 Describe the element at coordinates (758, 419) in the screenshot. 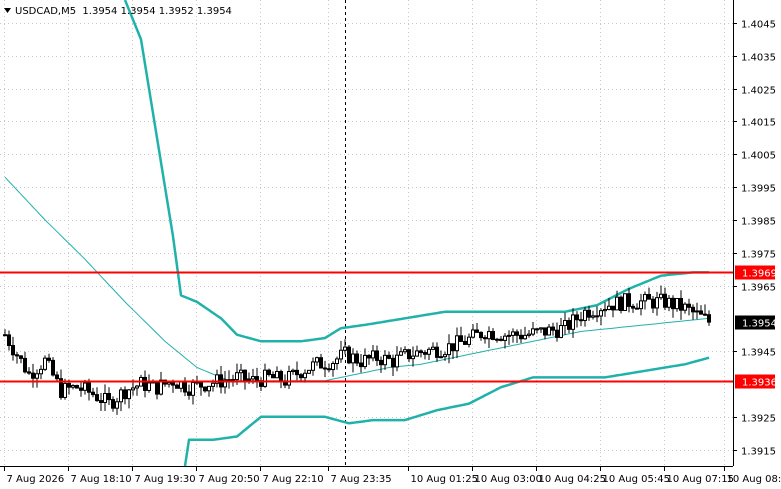

I see `y-tick-label: 1.3925` at that location.